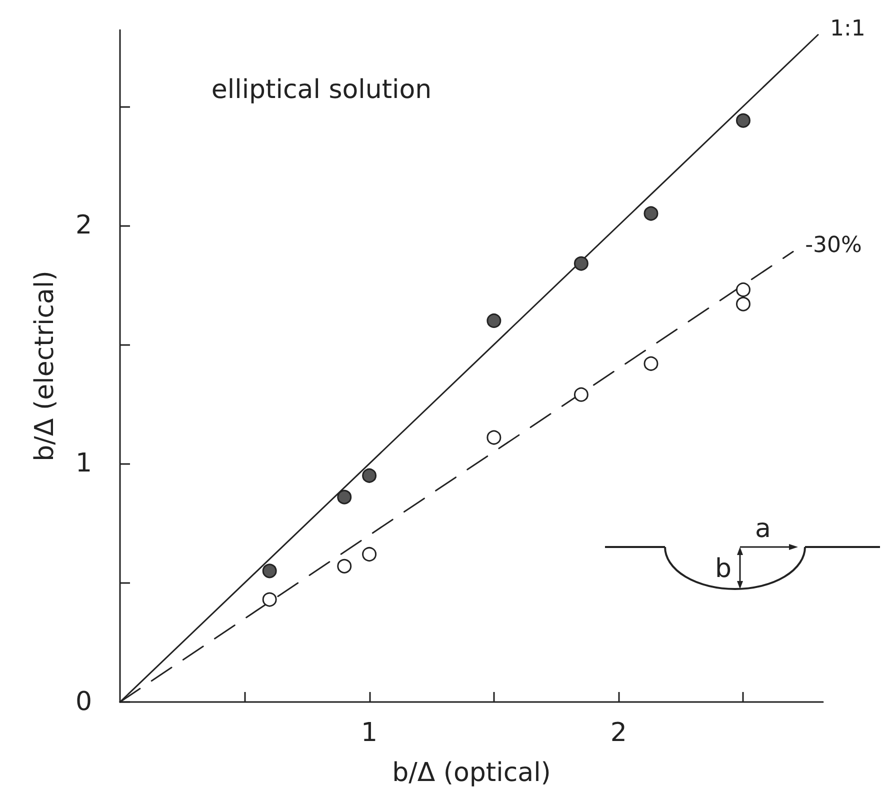 Image resolution: width=893 pixels, height=810 pixels. What do you see at coordinates (471, 773) in the screenshot?
I see `x-axis-title: b/Δ (optical)` at bounding box center [471, 773].